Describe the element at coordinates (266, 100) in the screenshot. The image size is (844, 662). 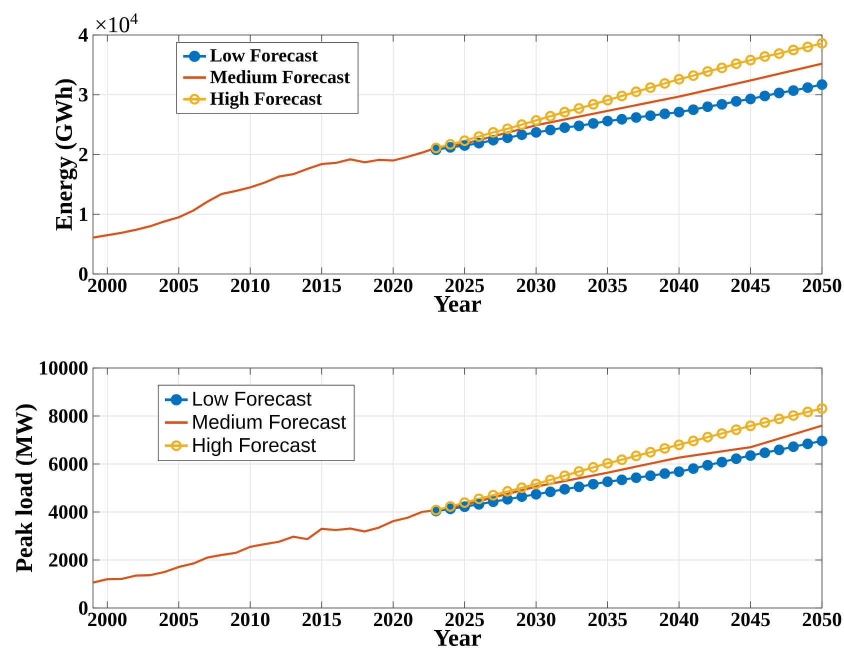
I see `legend-label: High Forecast` at that location.